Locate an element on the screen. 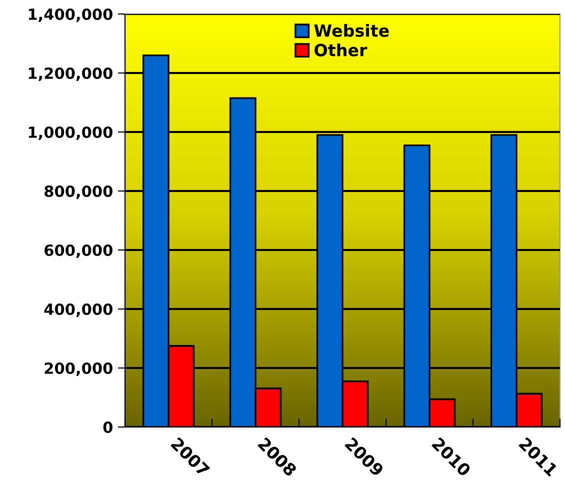 This screenshot has width=565, height=498. y-tick-label: 0 is located at coordinates (107, 427).